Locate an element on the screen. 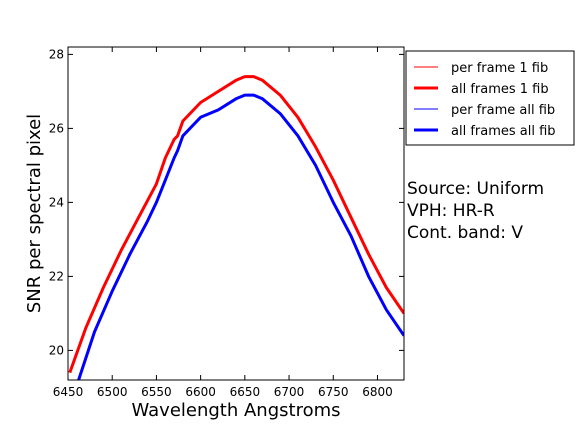  y-tick-label: 22 is located at coordinates (56, 276).